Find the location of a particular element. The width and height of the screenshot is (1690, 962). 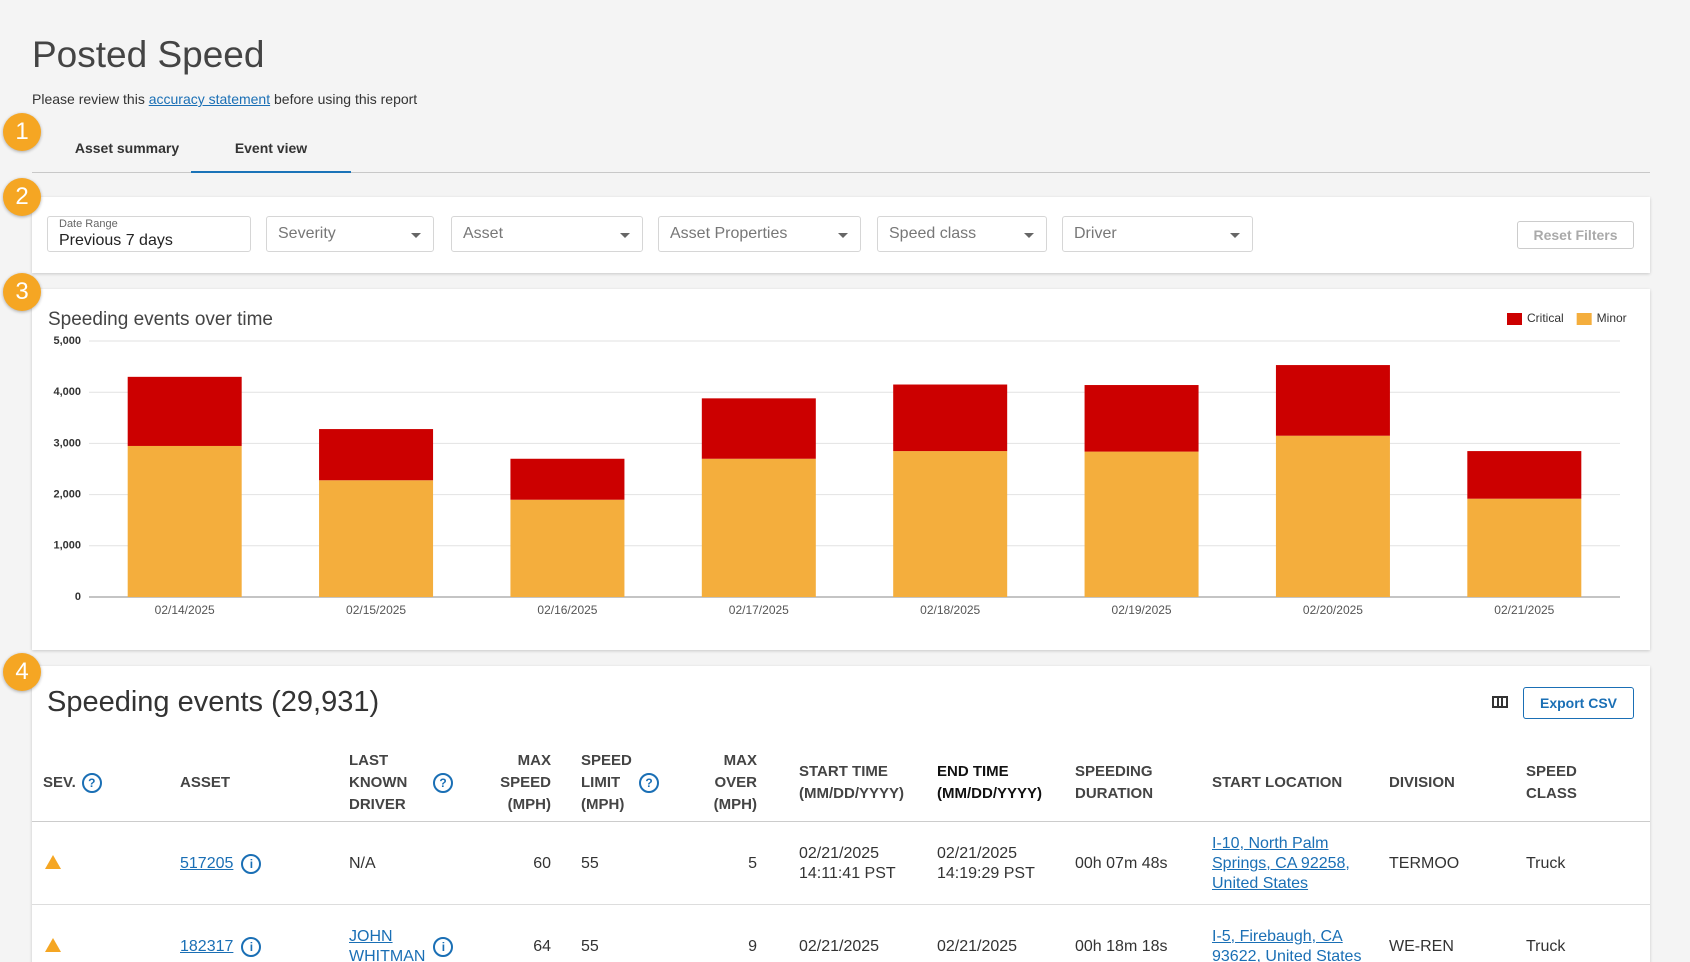

y-tick-label: 3,000 is located at coordinates (67, 443).